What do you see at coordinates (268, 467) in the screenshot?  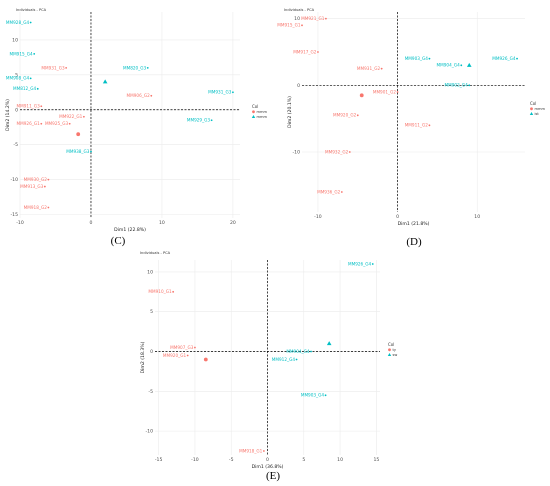 I see `x-axis-label: Dim1 (36.8%)` at bounding box center [268, 467].